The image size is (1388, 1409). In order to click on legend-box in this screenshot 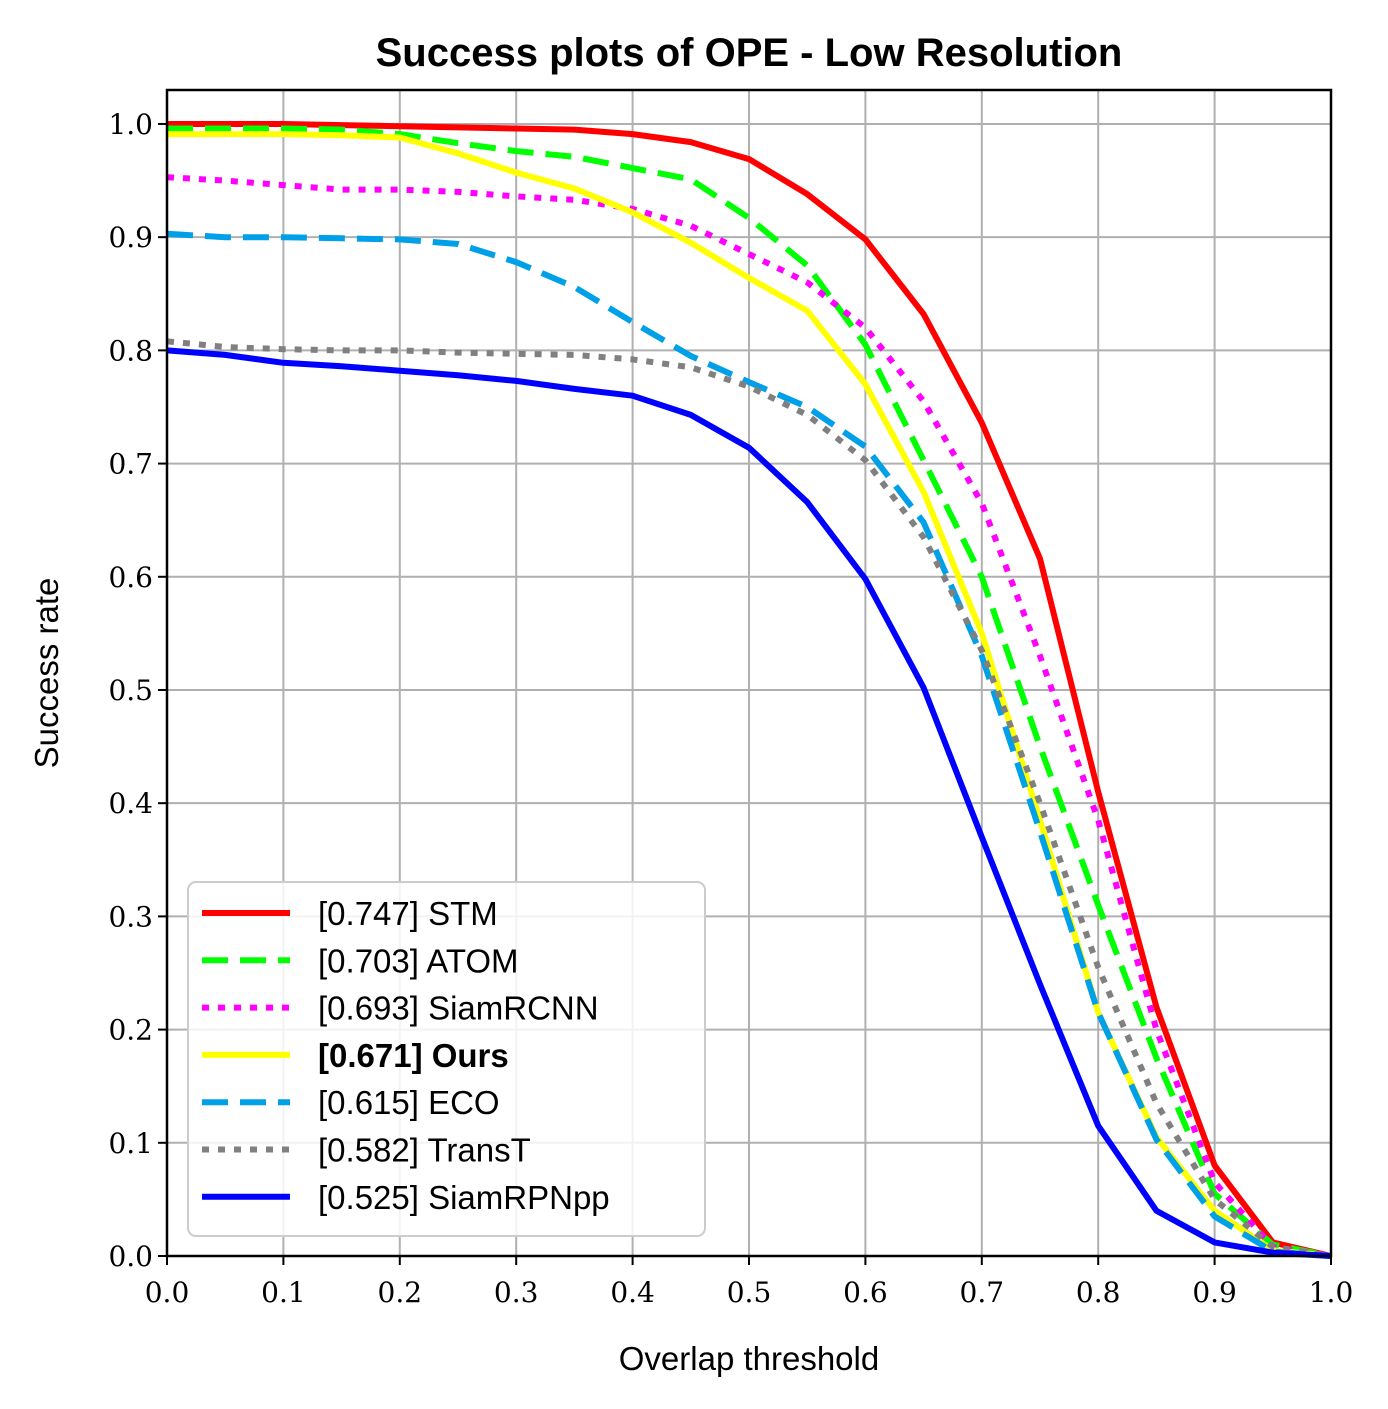, I will do `click(446, 1059)`.